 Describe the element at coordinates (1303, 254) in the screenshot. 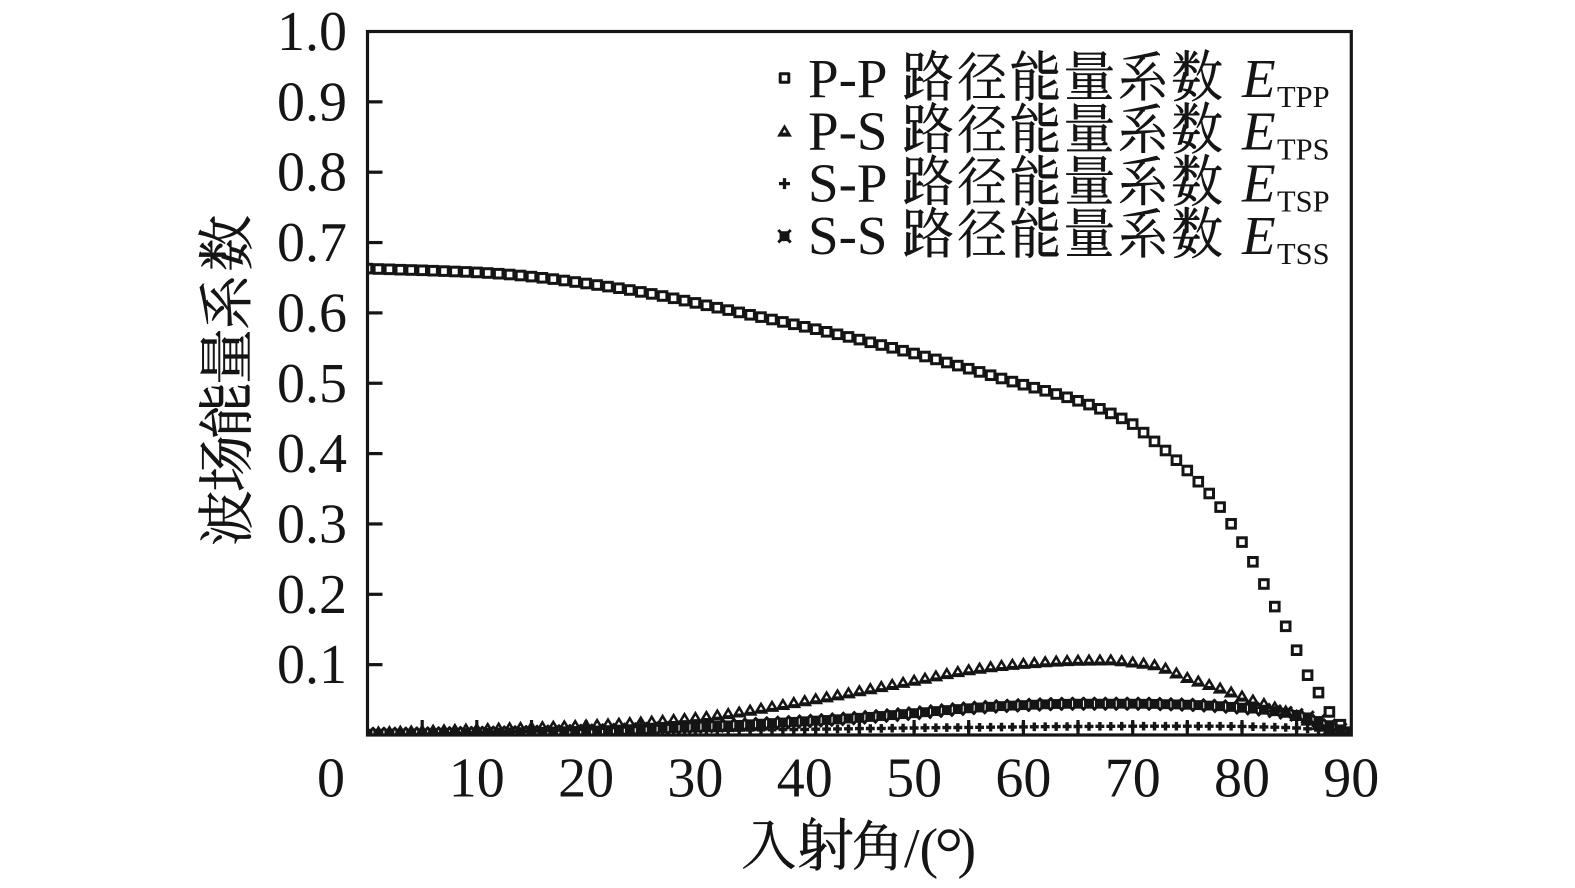

I see `svg-text: TSS` at that location.